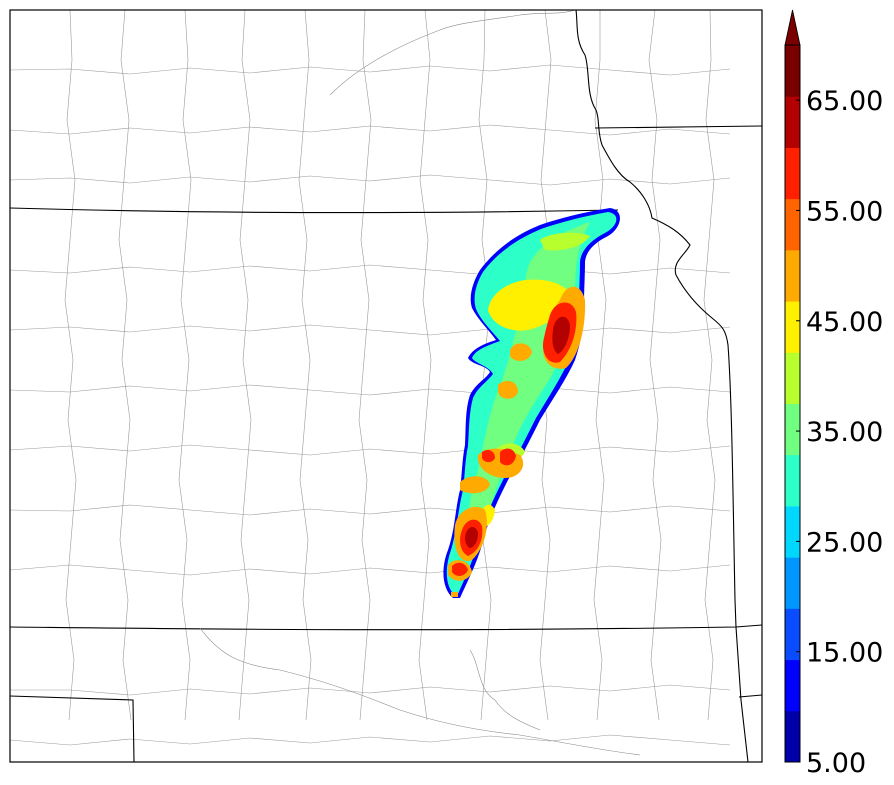 The image size is (894, 785). What do you see at coordinates (792, 27) in the screenshot?
I see `colorbar-extend-max` at bounding box center [792, 27].